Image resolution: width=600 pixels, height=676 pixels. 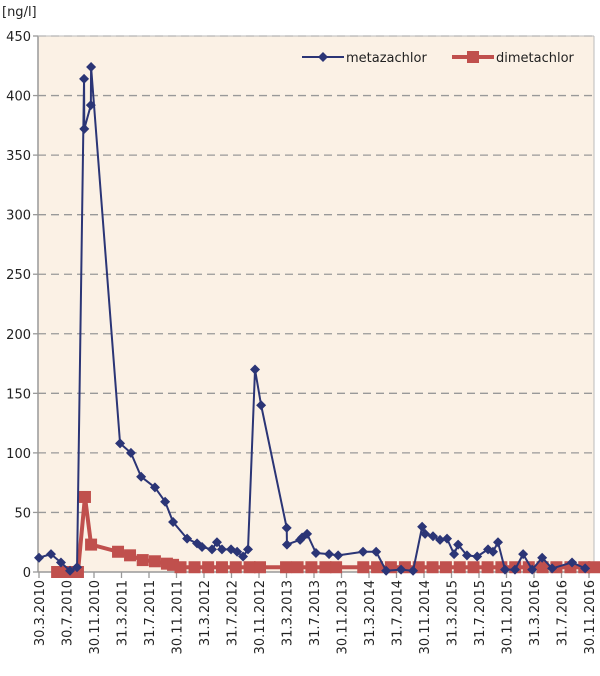 What do you see at coordinates (18, 454) in the screenshot?
I see `y-tick-label: 100` at bounding box center [18, 454].